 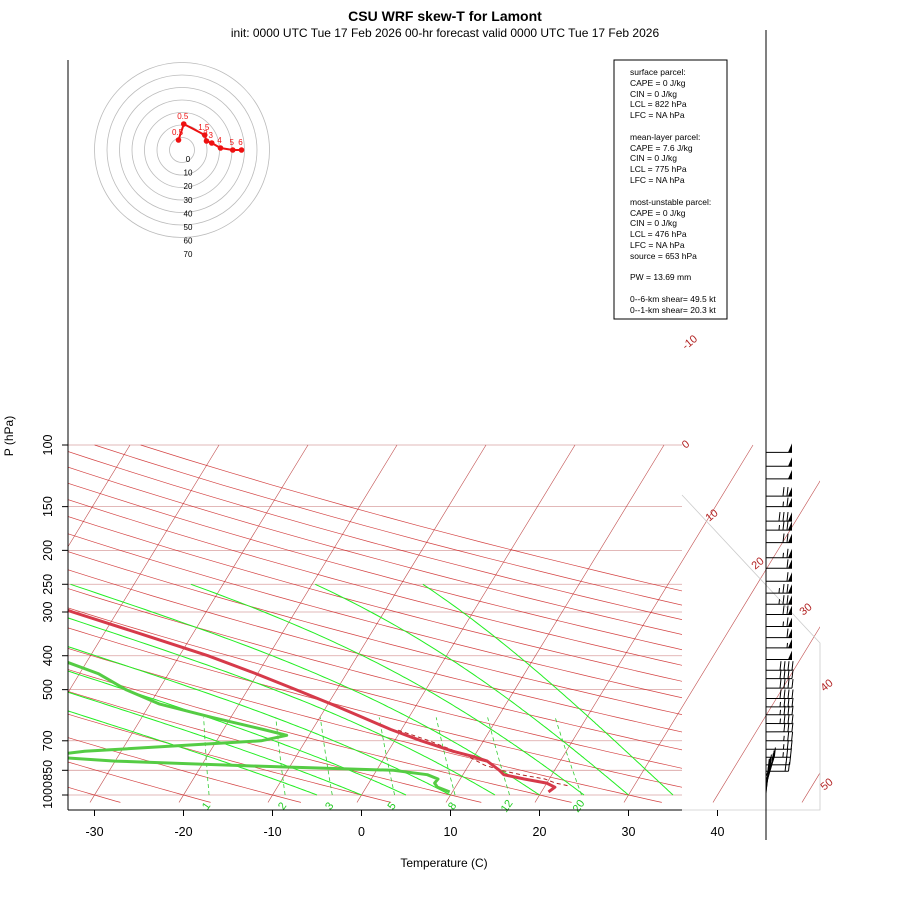 What do you see at coordinates (686, 444) in the screenshot?
I see `isotherm-label: 0` at bounding box center [686, 444].